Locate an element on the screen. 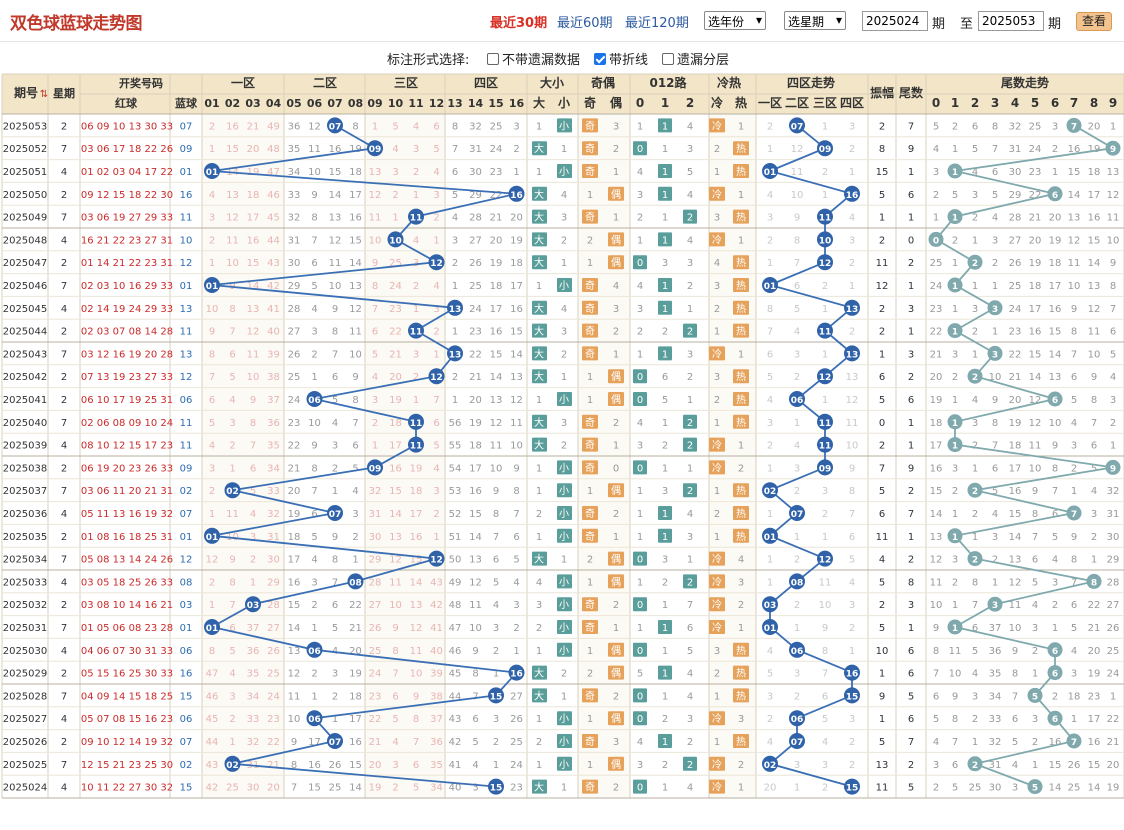 The width and height of the screenshot is (1124, 830). tail-miss: 17 is located at coordinates (1094, 195).